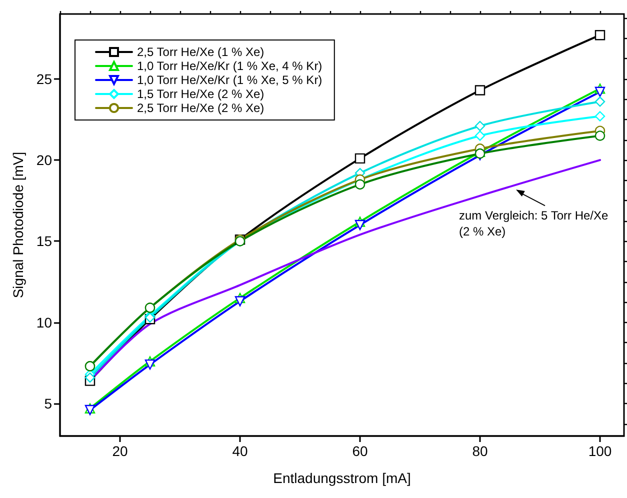 Image resolution: width=627 pixels, height=498 pixels. What do you see at coordinates (18, 225) in the screenshot?
I see `y-axis-title: Signal Photodiode [mV]` at bounding box center [18, 225].